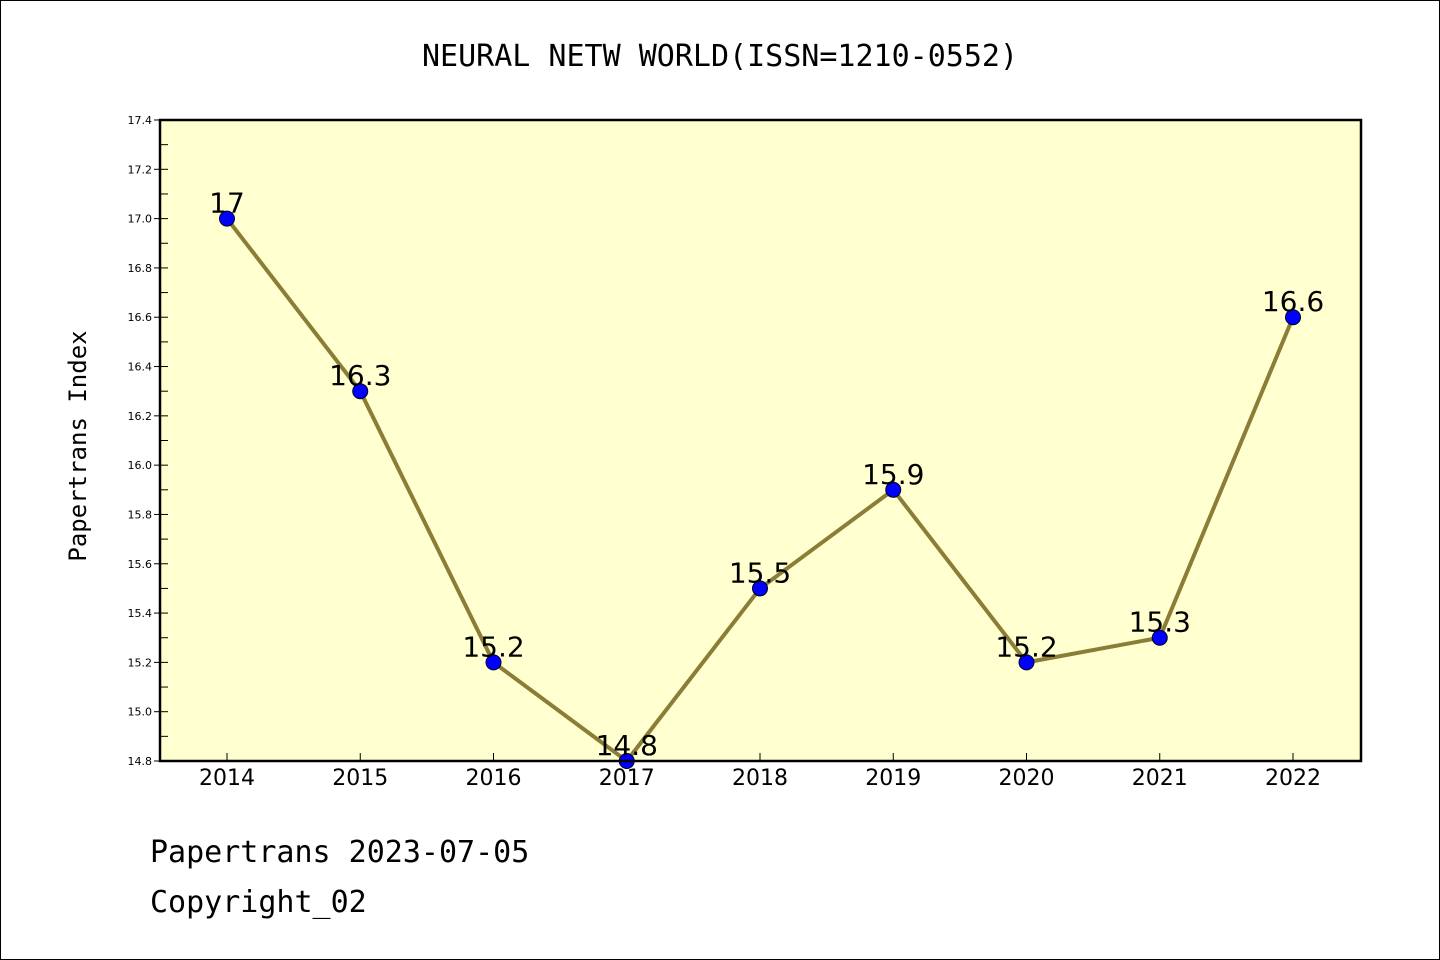  I want to click on y-tick-label: 17.0, so click(140, 219).